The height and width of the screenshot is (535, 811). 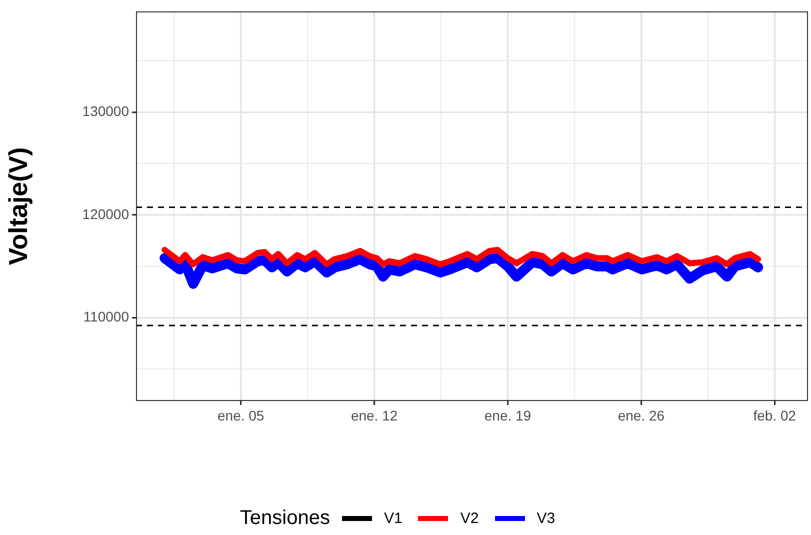 What do you see at coordinates (641, 415) in the screenshot?
I see `x-tick-label: ene. 26` at bounding box center [641, 415].